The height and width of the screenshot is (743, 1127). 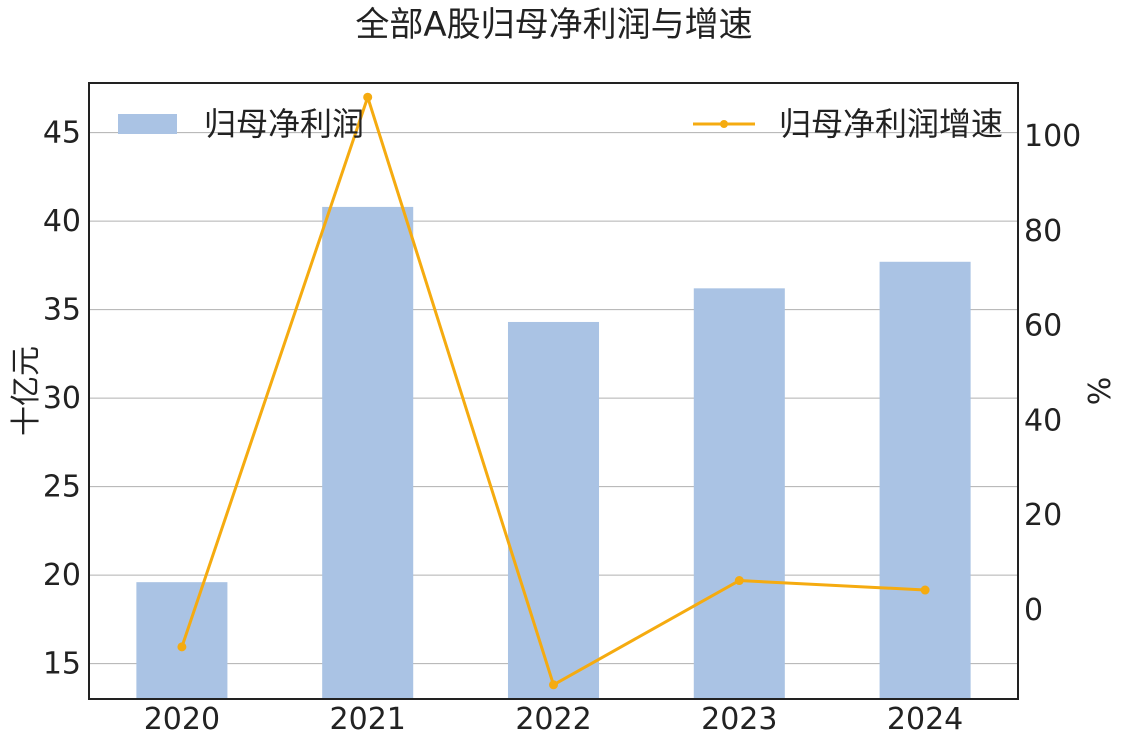 I want to click on legend-line-label: 归母净利润增速, so click(x=891, y=124).